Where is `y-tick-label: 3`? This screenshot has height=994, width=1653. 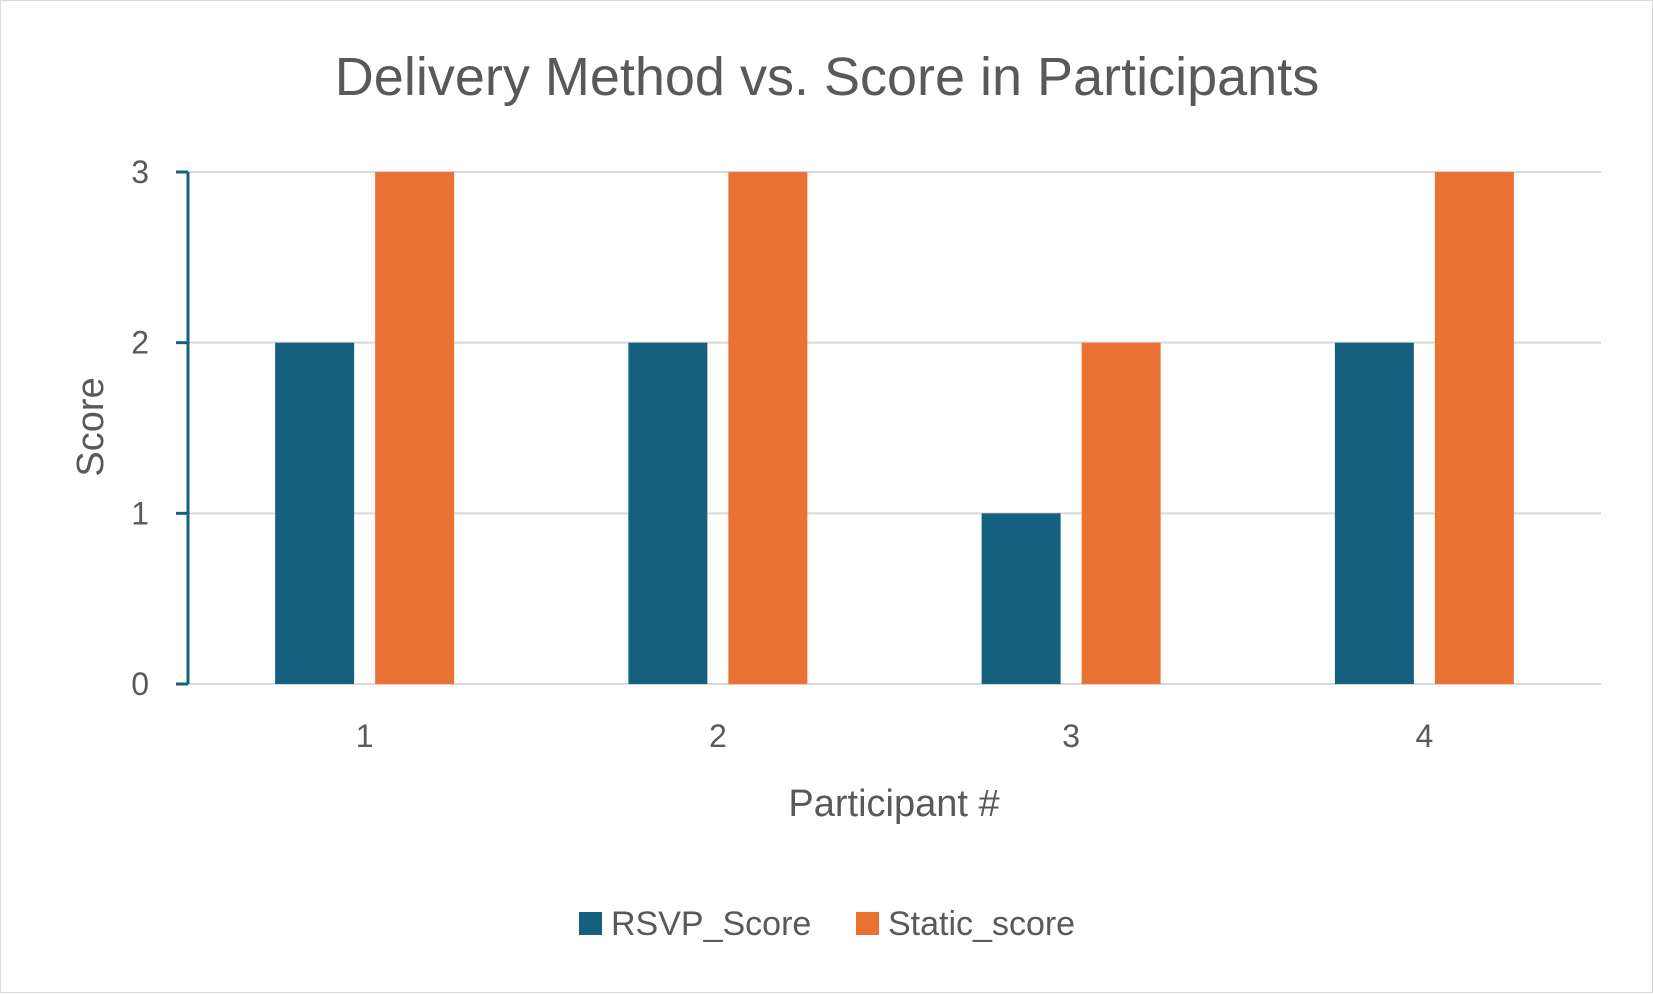
y-tick-label: 3 is located at coordinates (140, 172).